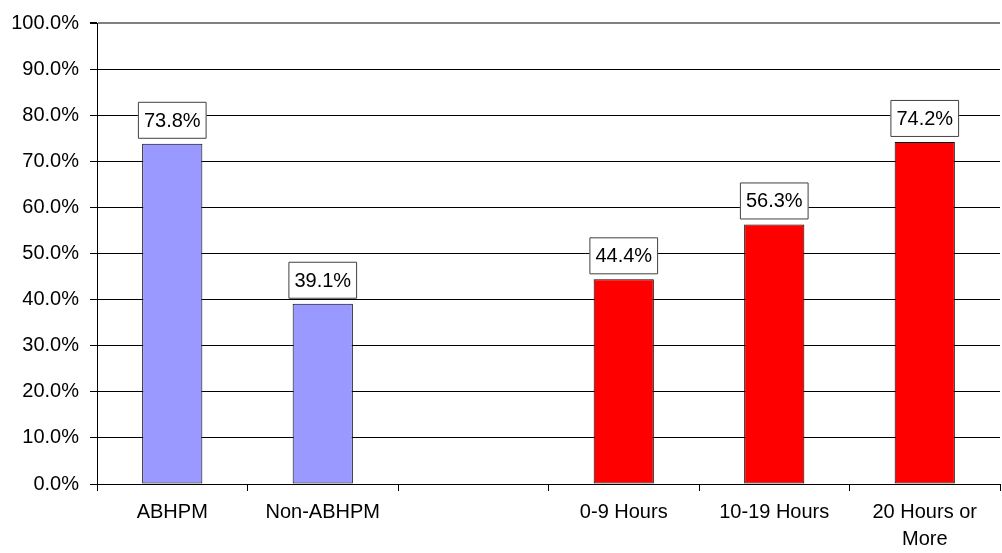 The image size is (1002, 553). I want to click on y-tick-label: 50.0%, so click(51, 252).